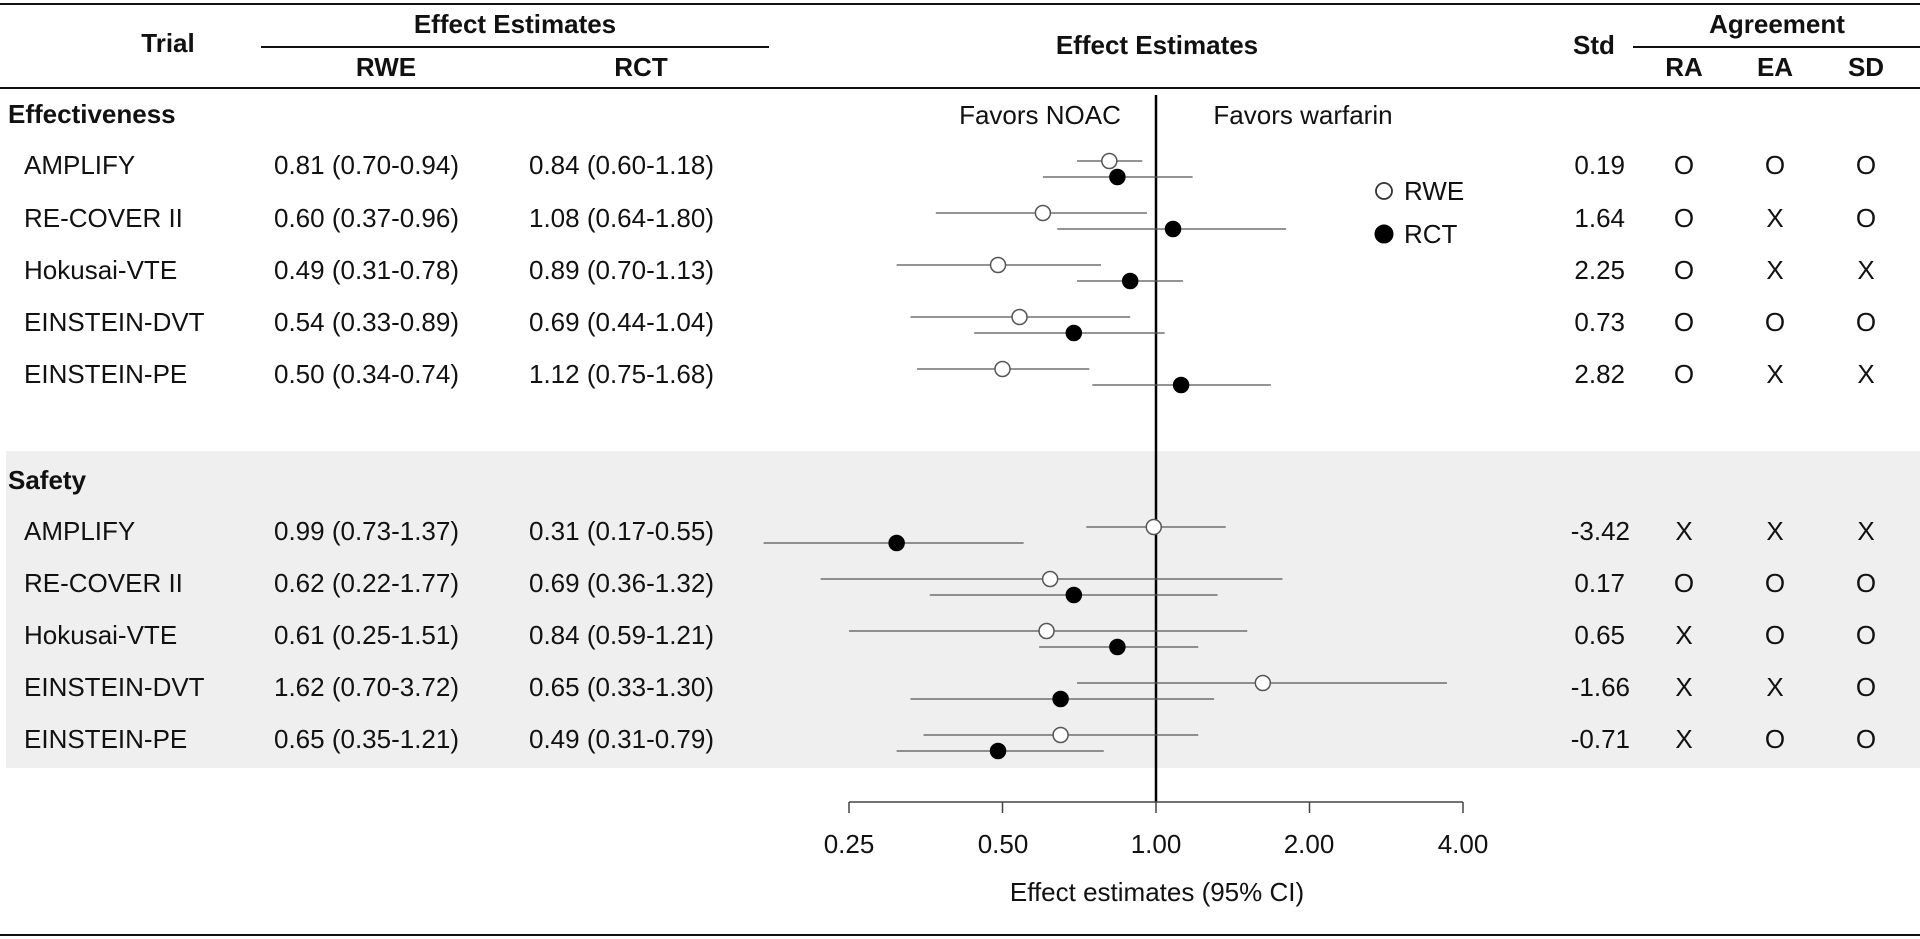 This screenshot has width=1920, height=939. Describe the element at coordinates (1599, 322) in the screenshot. I see `row-std: 0.73` at that location.